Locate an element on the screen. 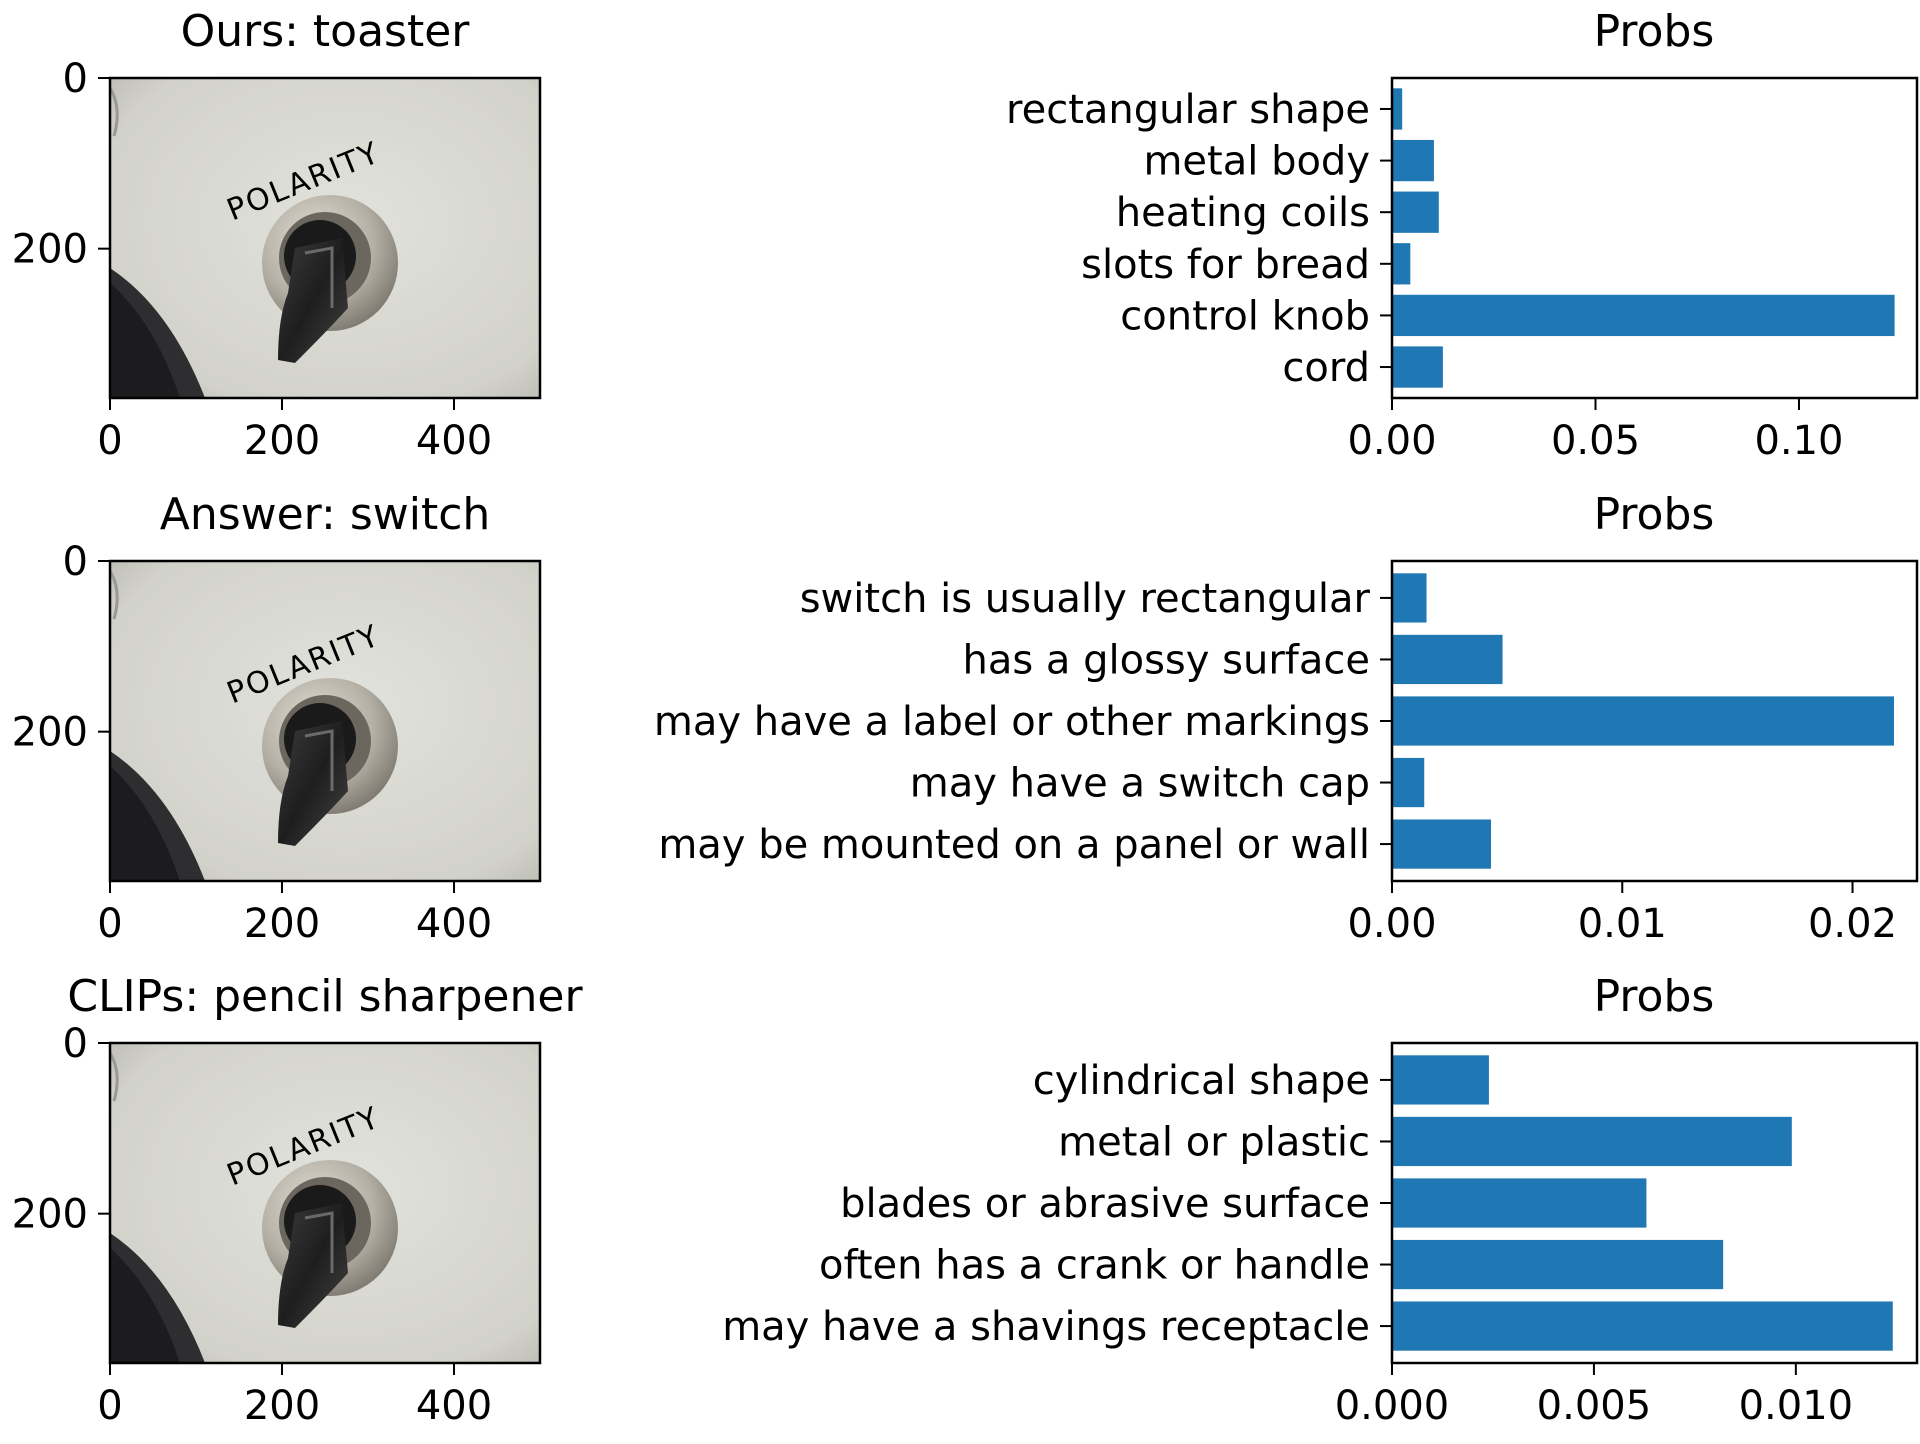 The width and height of the screenshot is (1920, 1444). category-label: metal body is located at coordinates (1256, 162).